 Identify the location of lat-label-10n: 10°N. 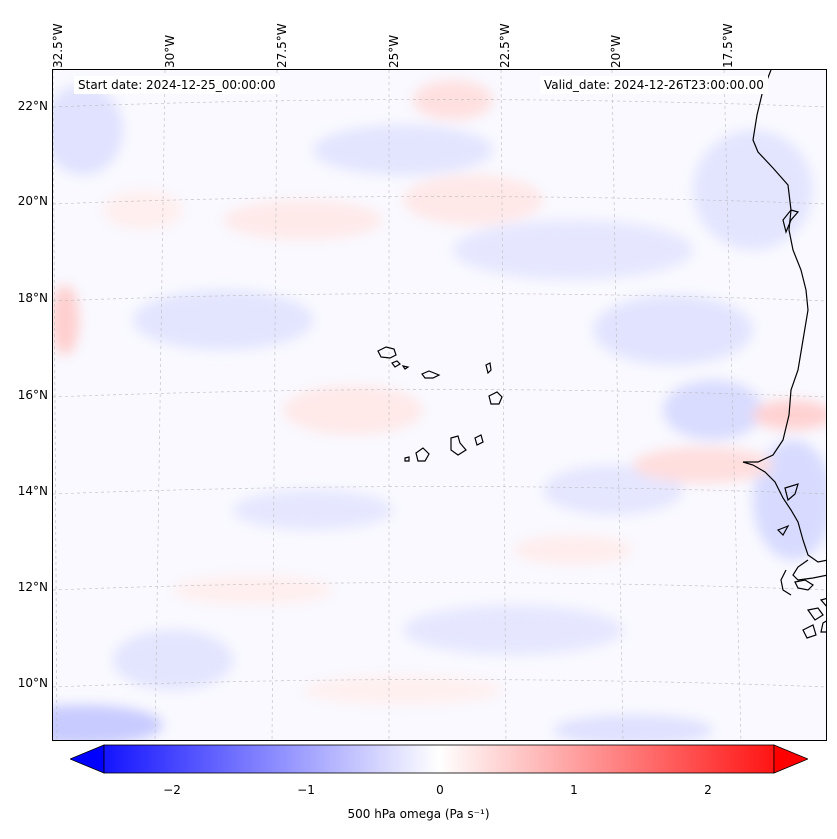
(32, 683).